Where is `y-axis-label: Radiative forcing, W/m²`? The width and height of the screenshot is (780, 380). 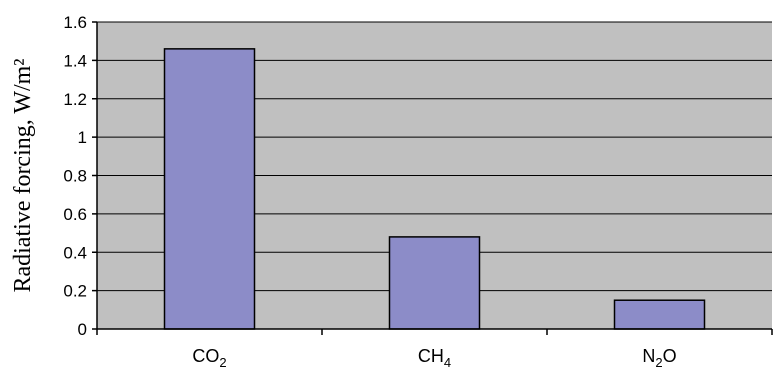
y-axis-label: Radiative forcing, W/m² is located at coordinates (23, 175).